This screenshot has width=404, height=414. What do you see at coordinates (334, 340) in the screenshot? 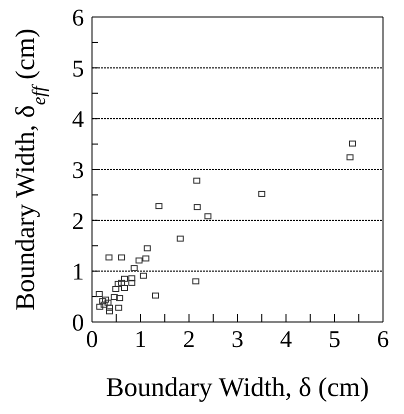
I see `x-tick-label: 5` at bounding box center [334, 340].